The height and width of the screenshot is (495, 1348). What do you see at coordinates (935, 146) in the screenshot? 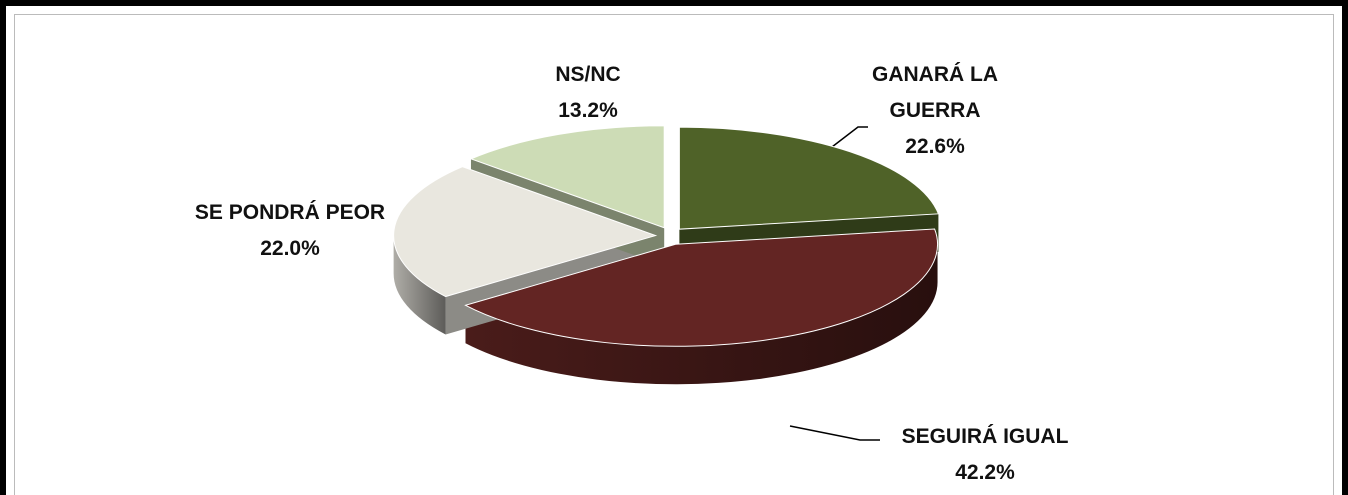
I see `value-label: 22.6%` at bounding box center [935, 146].